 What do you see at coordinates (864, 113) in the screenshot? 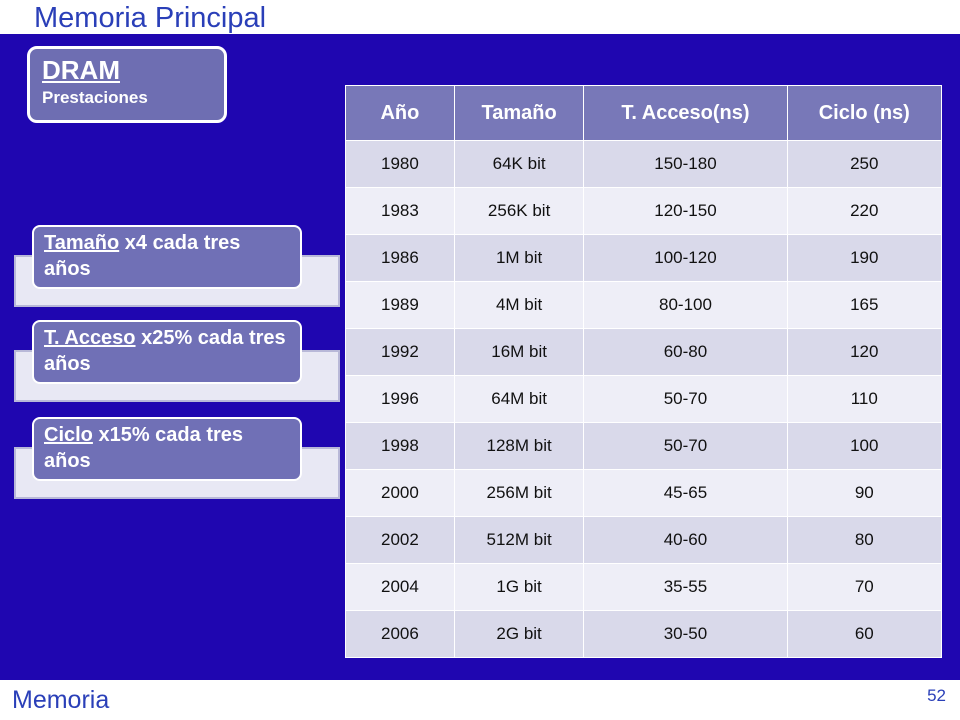
I see `header-cycle: Ciclo (ns)` at bounding box center [864, 113].